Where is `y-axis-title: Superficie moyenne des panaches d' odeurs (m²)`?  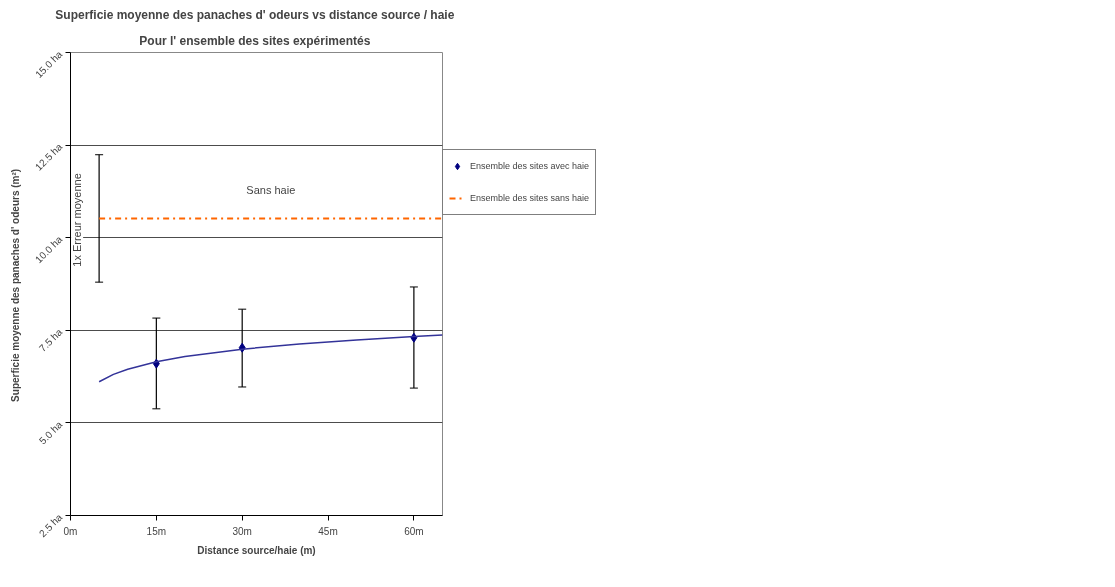
y-axis-title: Superficie moyenne des panaches d' odeurs (m²) is located at coordinates (16, 285).